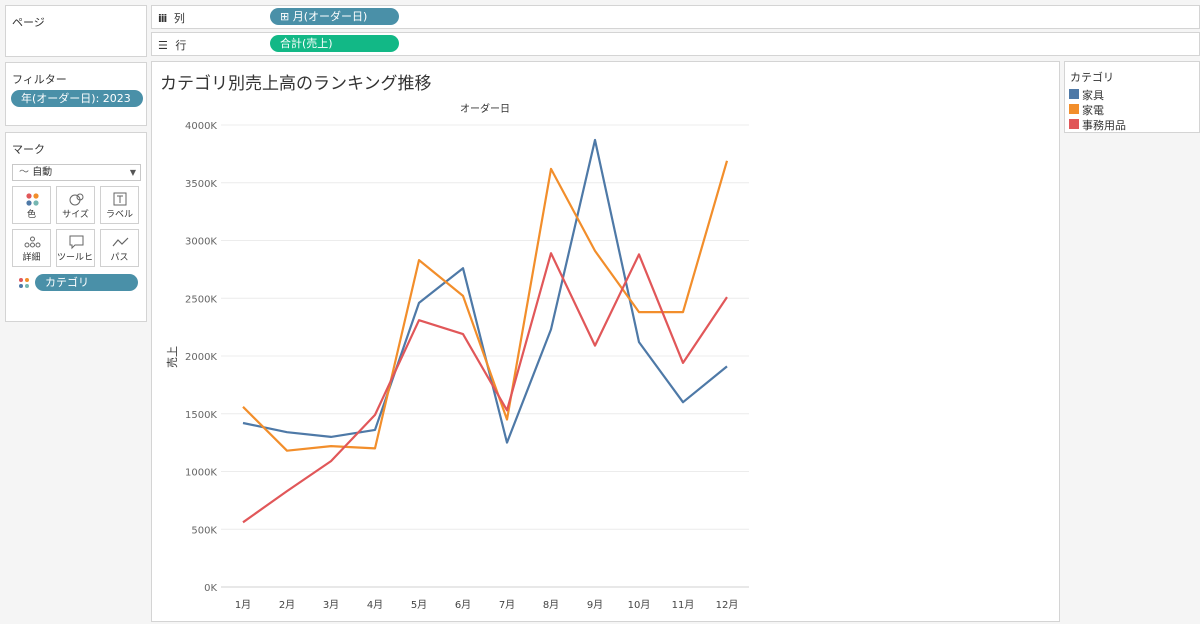 The width and height of the screenshot is (1200, 624). What do you see at coordinates (1074, 124) in the screenshot?
I see `legend-swatch-office-supplies` at bounding box center [1074, 124].